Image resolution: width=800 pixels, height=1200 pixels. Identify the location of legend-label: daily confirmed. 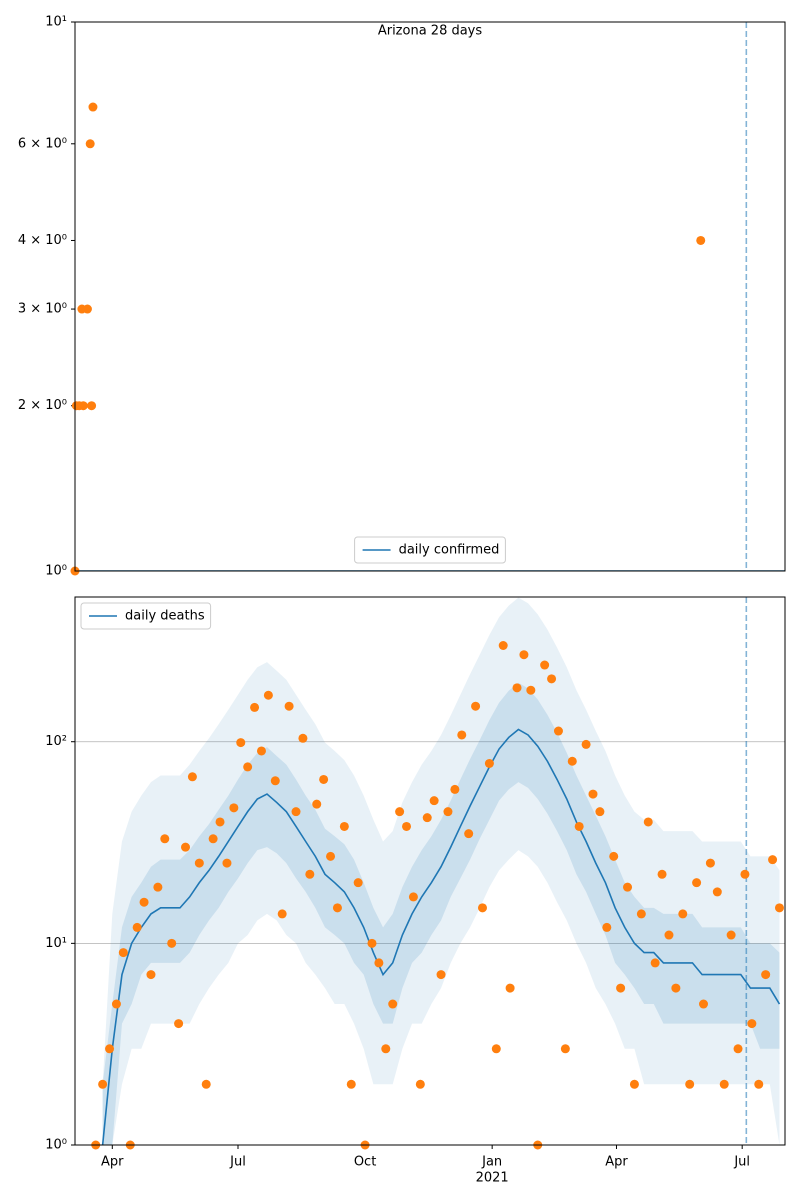
(449, 550).